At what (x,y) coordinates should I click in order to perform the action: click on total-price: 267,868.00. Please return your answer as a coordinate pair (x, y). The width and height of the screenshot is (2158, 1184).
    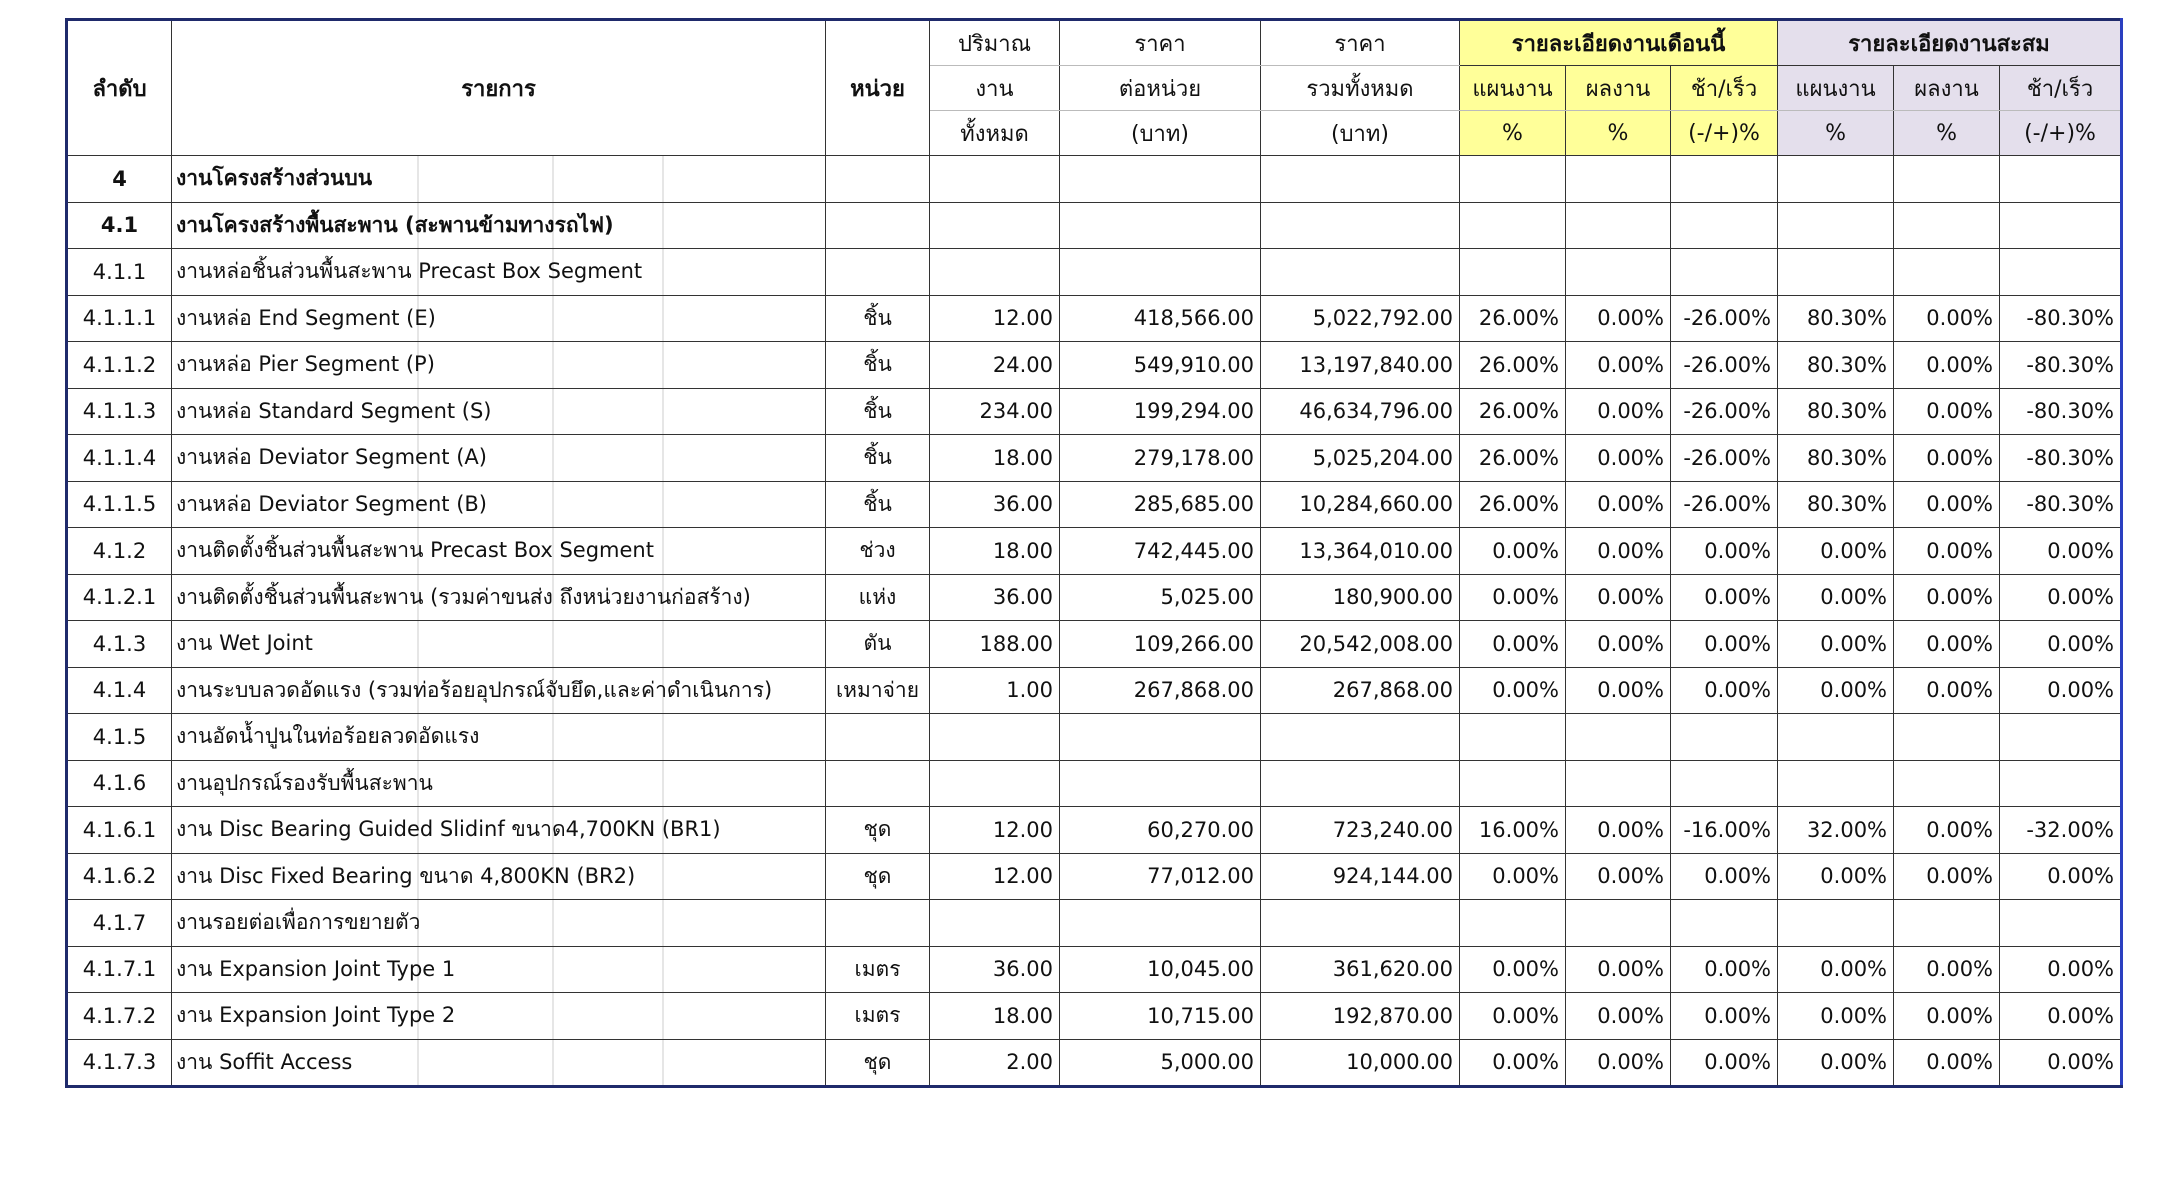
    Looking at the image, I should click on (1360, 690).